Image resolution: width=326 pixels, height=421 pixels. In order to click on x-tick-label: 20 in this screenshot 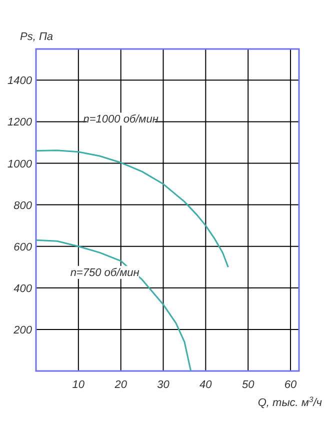, I will do `click(121, 385)`.